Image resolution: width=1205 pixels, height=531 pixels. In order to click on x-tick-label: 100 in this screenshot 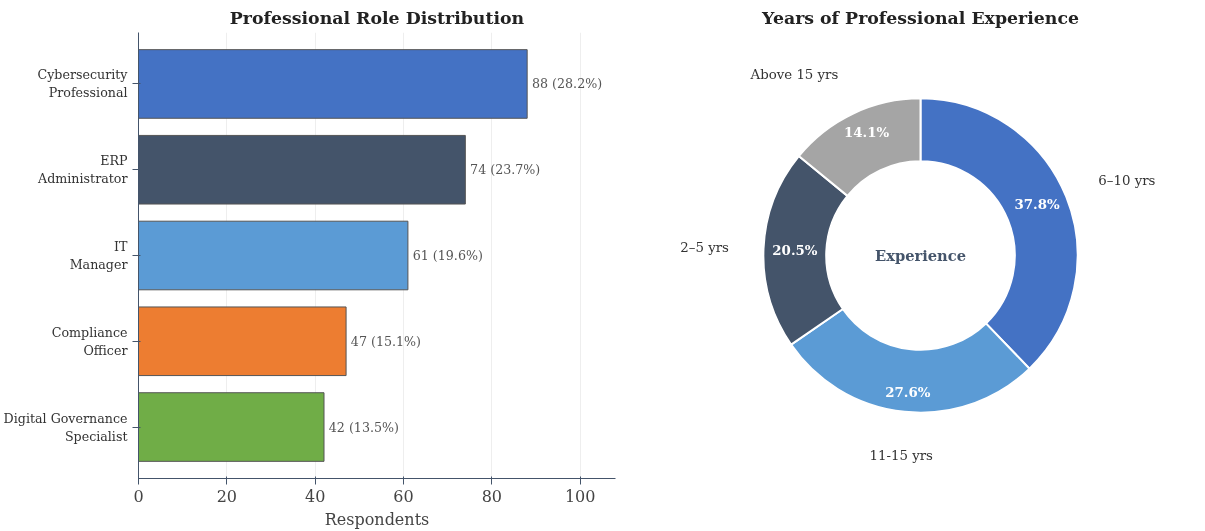, I will do `click(580, 496)`.